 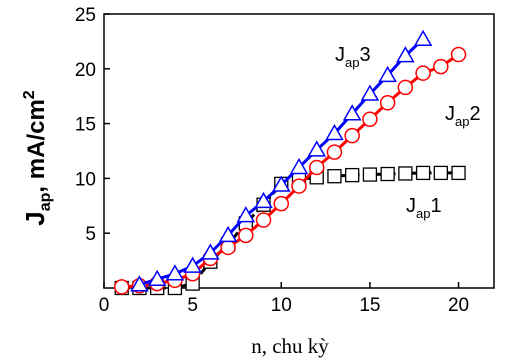 I want to click on y-axis-label-sup: 2, so click(x=29, y=94).